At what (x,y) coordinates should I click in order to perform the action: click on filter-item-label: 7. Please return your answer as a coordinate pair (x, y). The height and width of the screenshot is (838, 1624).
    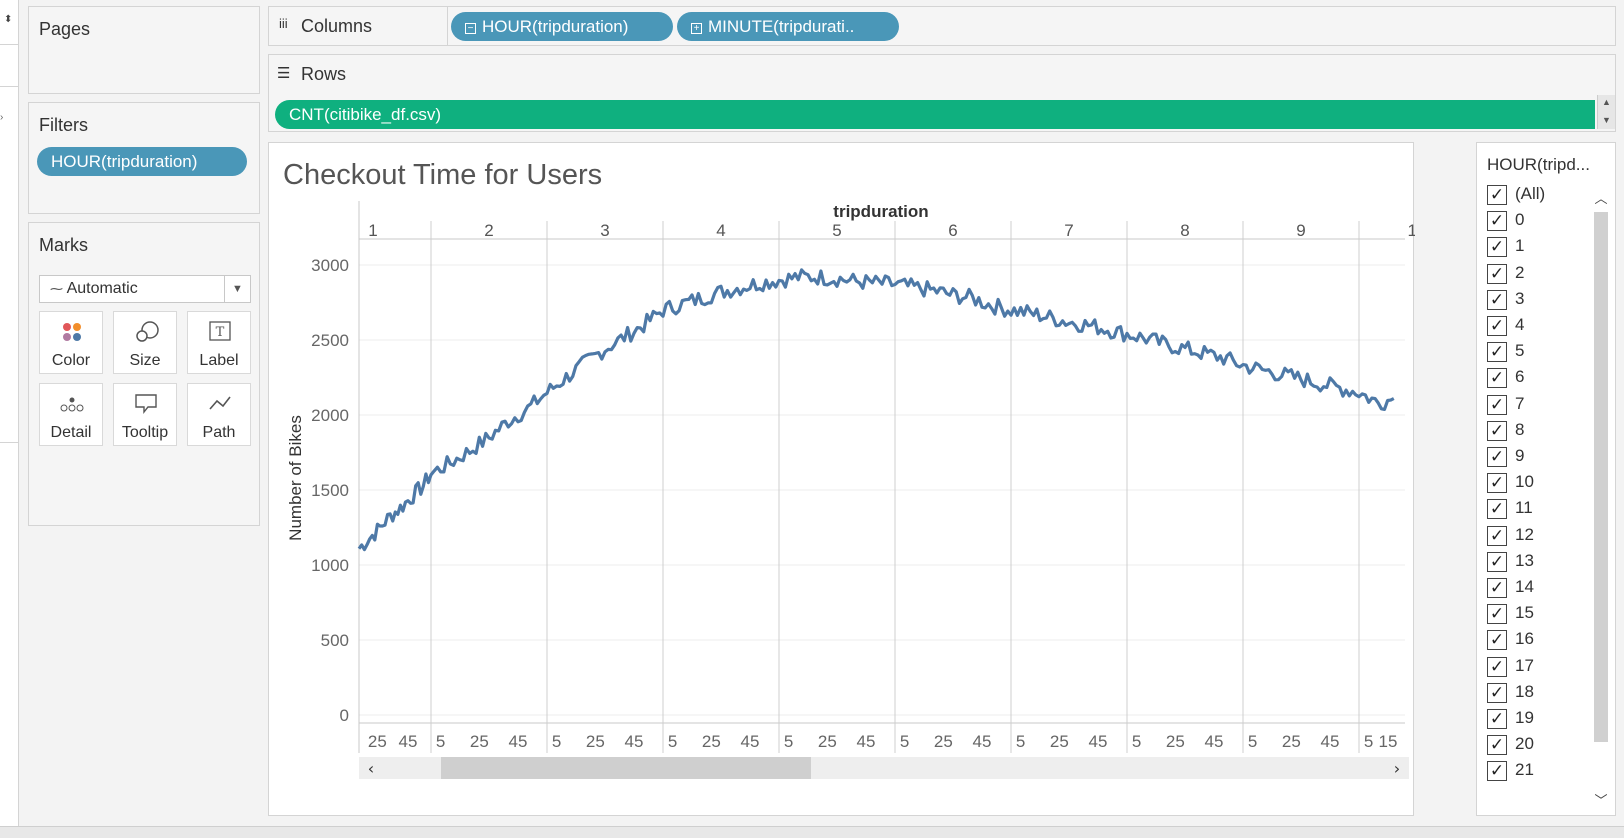
    Looking at the image, I should click on (1520, 403).